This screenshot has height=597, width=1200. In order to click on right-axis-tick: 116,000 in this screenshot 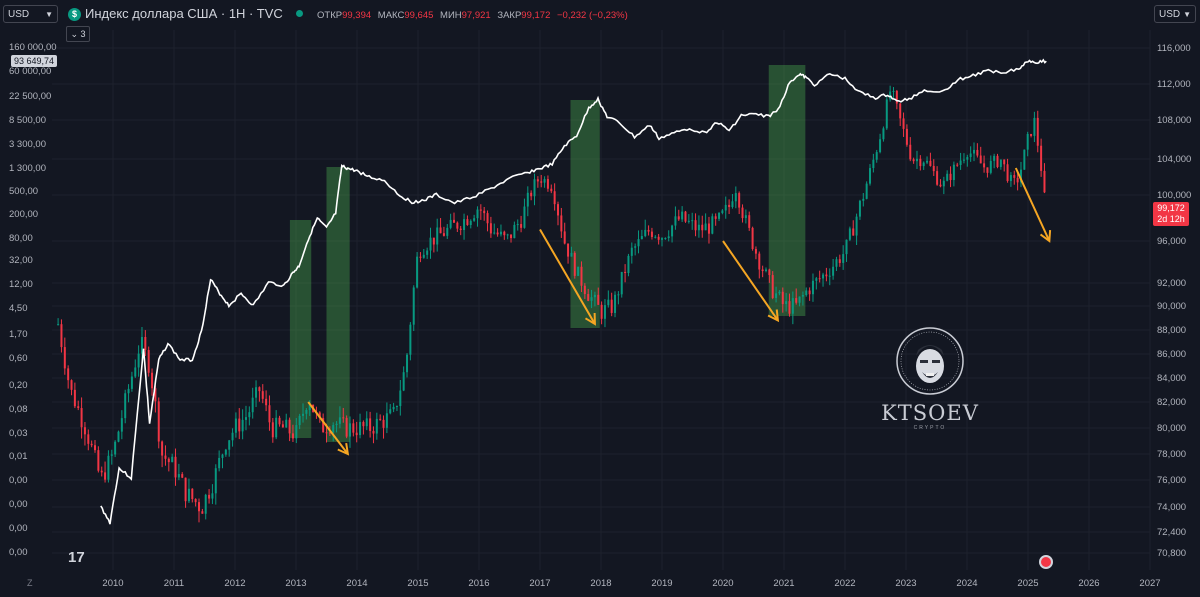, I will do `click(1174, 48)`.